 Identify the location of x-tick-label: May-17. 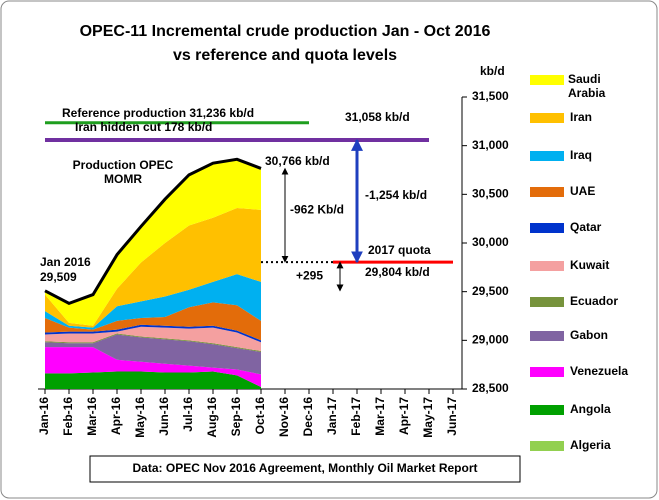
(428, 417).